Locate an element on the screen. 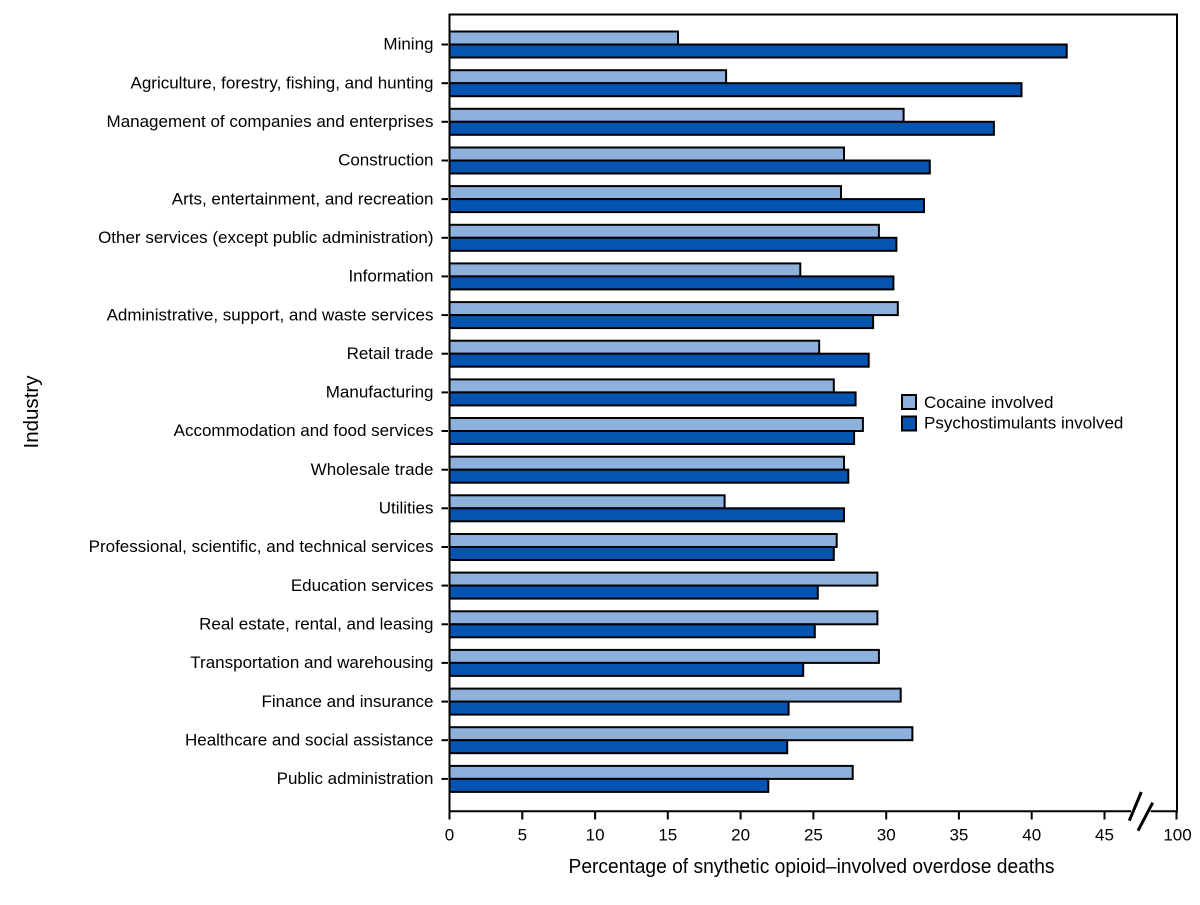  svg-text: 0 is located at coordinates (449, 835).